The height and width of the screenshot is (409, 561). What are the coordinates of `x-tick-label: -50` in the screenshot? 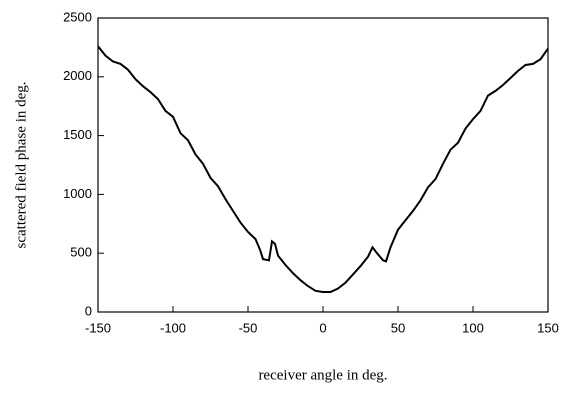 It's located at (248, 327).